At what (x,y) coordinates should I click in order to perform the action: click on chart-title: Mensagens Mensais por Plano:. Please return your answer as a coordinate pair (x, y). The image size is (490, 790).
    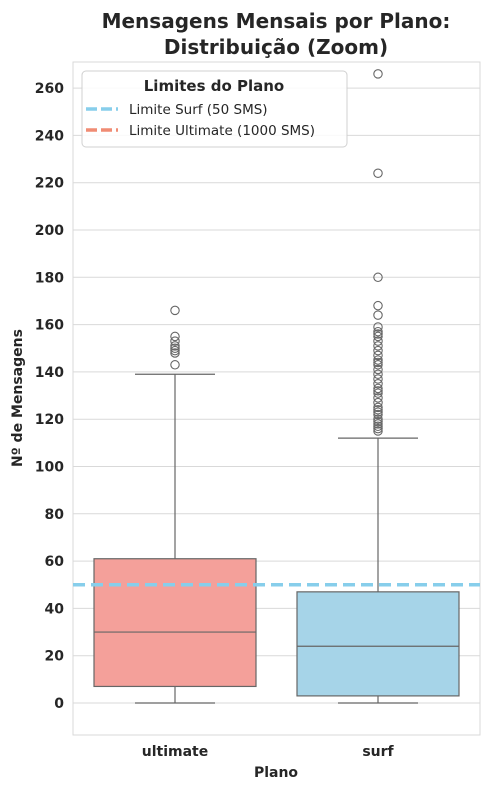
    Looking at the image, I should click on (276, 21).